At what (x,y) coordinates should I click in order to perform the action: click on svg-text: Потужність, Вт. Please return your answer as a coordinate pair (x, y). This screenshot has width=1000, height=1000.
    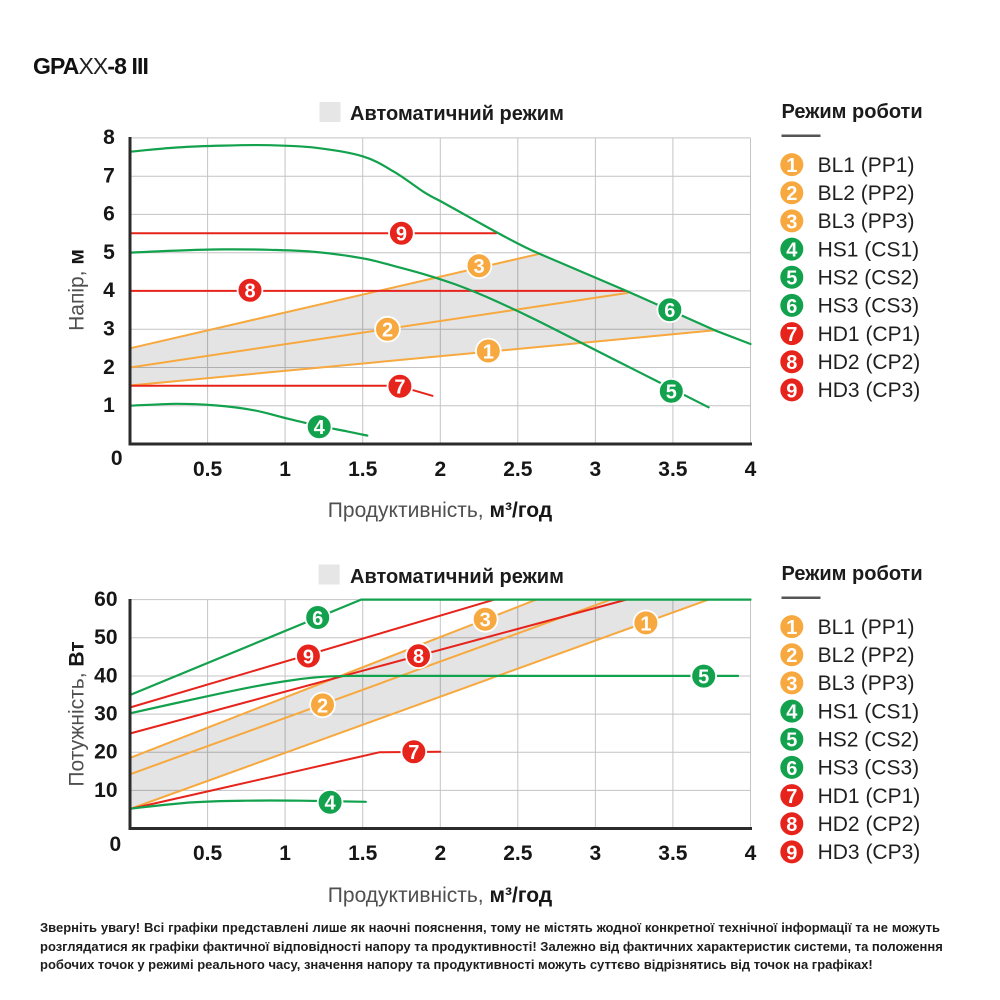
    Looking at the image, I should click on (77, 713).